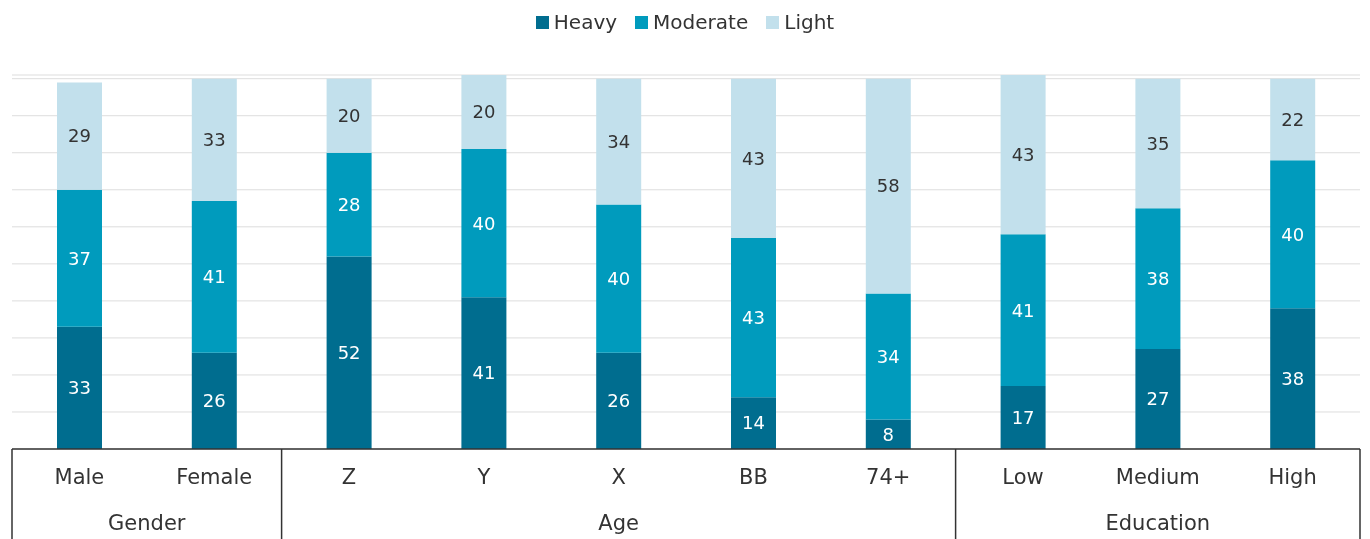 The width and height of the screenshot is (1370, 539). I want to click on data-label: 14, so click(753, 423).